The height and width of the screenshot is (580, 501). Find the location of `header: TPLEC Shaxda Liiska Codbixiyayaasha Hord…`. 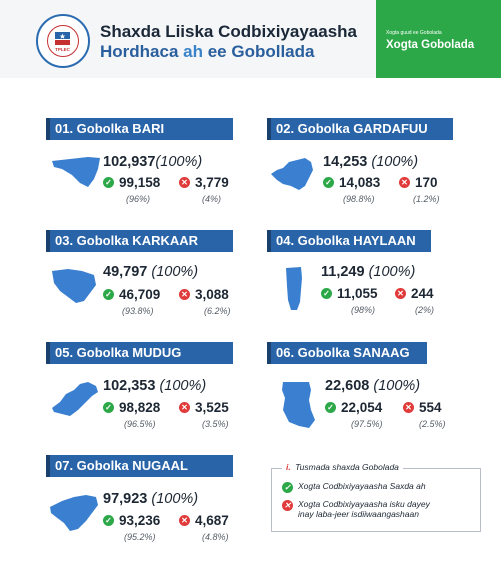

header: TPLEC Shaxda Liiska Codbixiyayaasha Hord… is located at coordinates (250, 39).